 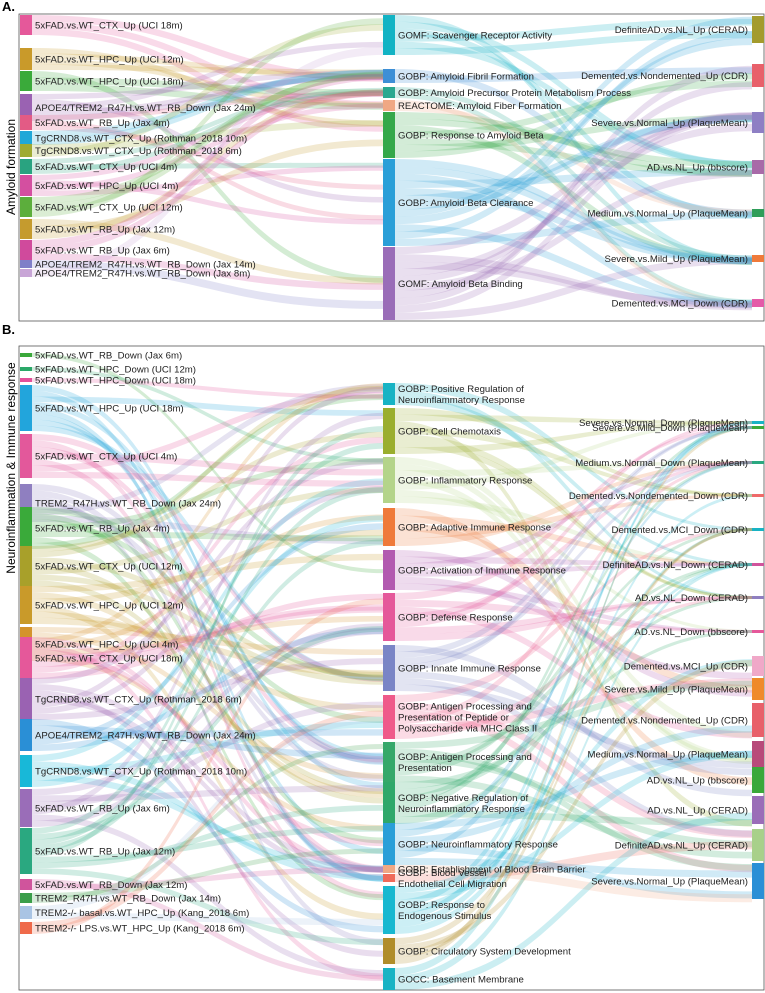 What do you see at coordinates (106, 457) in the screenshot?
I see `label-left-5xfad-vs-wt-ctx-up-uci-4m: 5xFAD.vs.WT_CTX_Up (UCI 4m)` at bounding box center [106, 457].